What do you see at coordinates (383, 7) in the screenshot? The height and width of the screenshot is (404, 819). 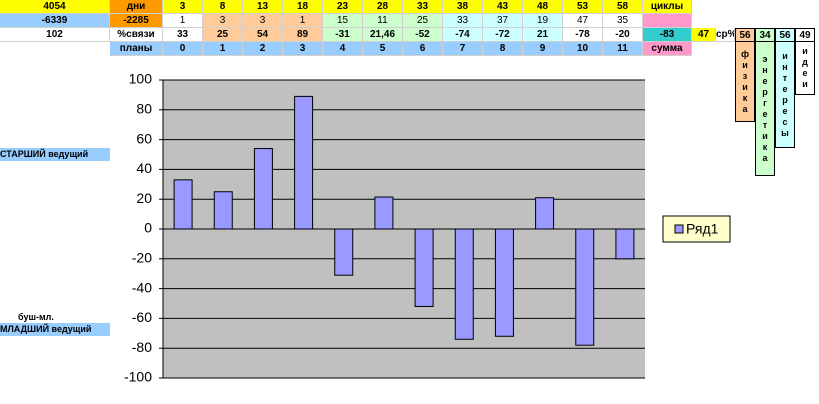 I see `cell: 28` at bounding box center [383, 7].